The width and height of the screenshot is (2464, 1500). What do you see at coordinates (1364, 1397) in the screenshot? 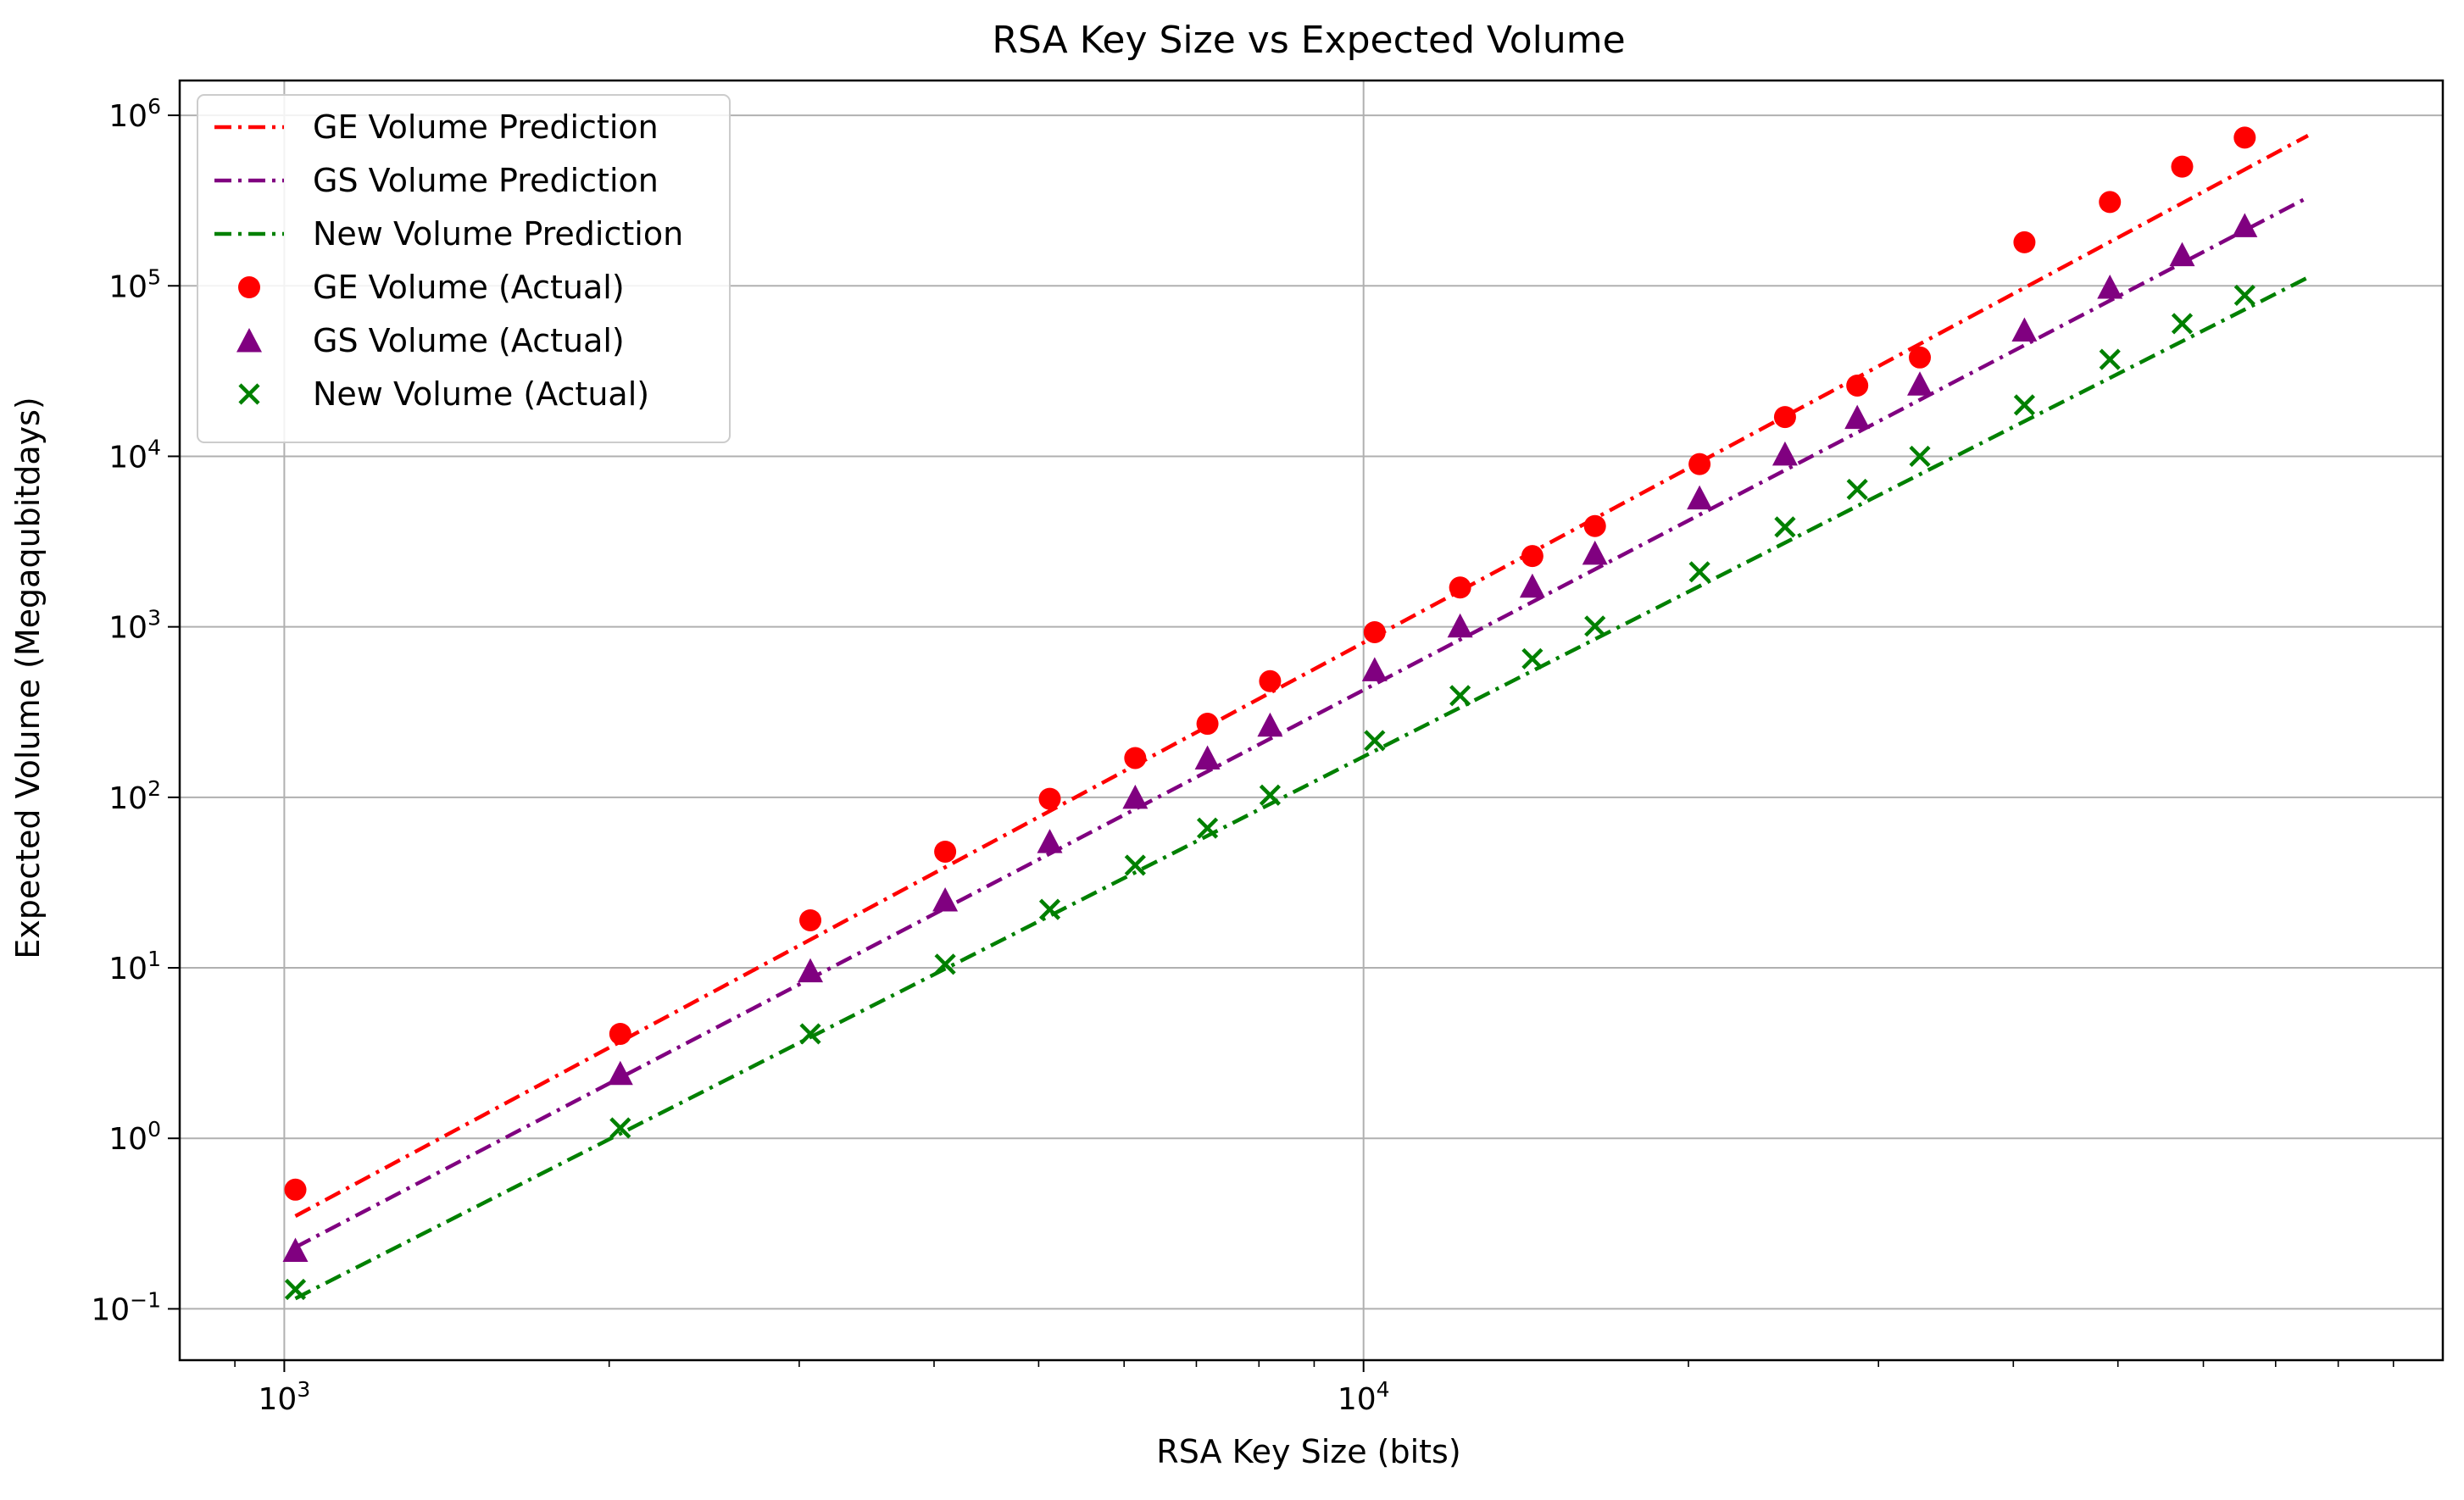
I see `x-tick-label: 10⁴` at bounding box center [1364, 1397].